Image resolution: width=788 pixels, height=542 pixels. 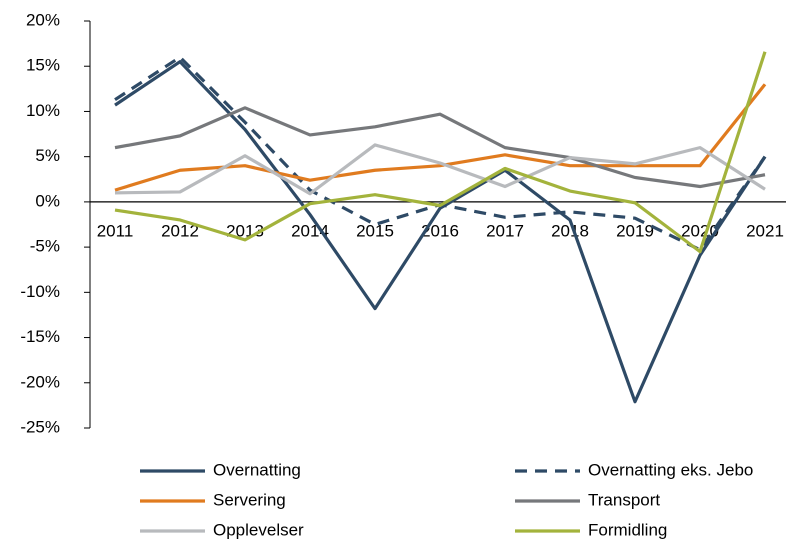 What do you see at coordinates (40, 426) in the screenshot?
I see `y-tick-label: -25%` at bounding box center [40, 426].